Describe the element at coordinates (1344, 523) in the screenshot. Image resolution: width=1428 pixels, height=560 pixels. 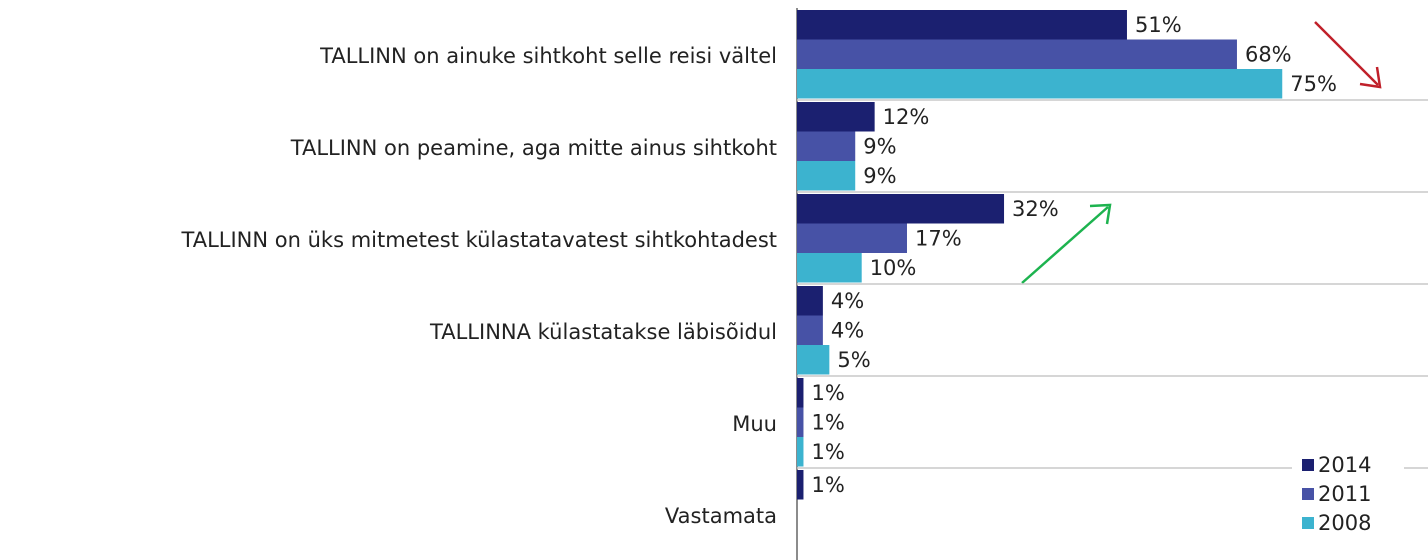
I see `legend-label: 2008` at that location.